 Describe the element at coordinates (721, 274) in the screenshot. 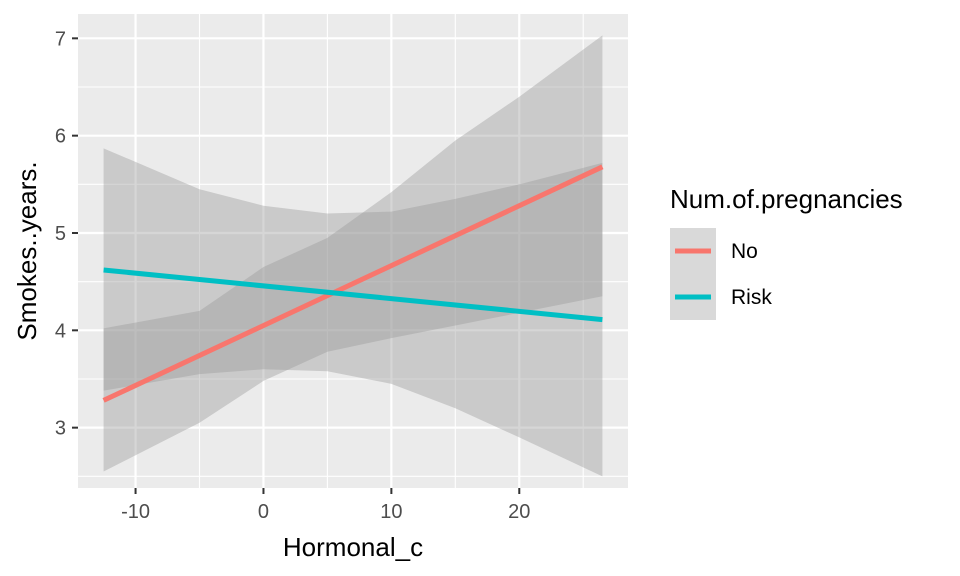

I see `legend-keys: No Risk` at that location.